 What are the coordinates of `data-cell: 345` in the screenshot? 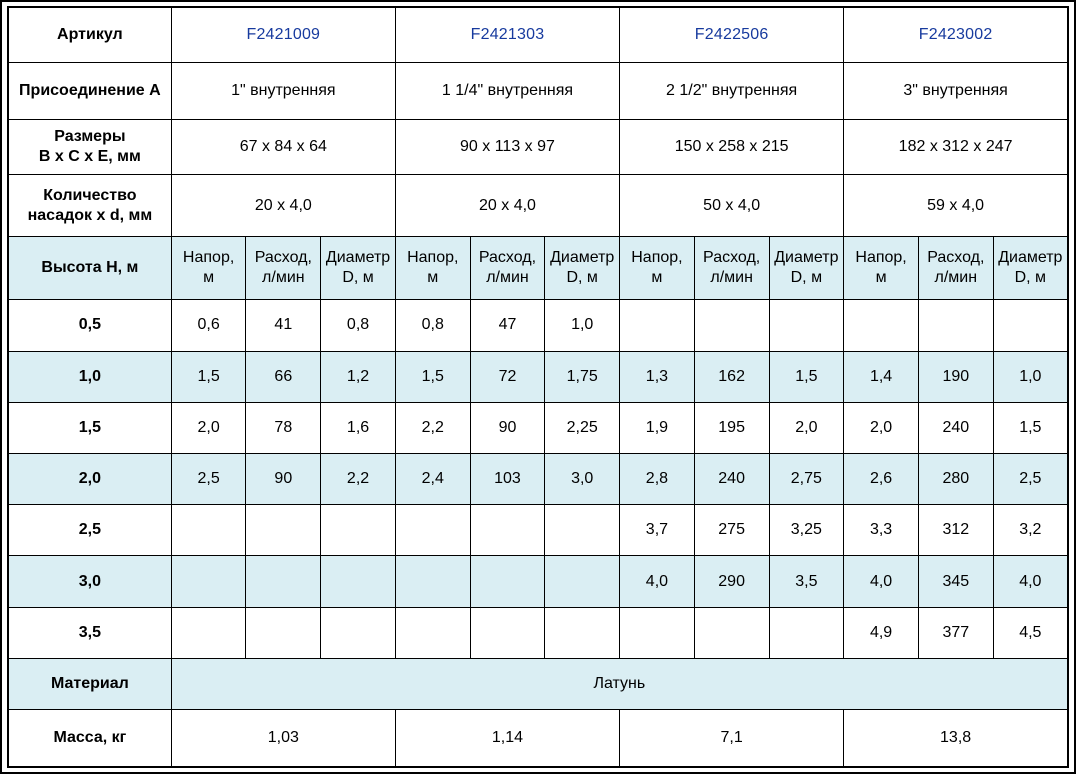 It's located at (955, 581).